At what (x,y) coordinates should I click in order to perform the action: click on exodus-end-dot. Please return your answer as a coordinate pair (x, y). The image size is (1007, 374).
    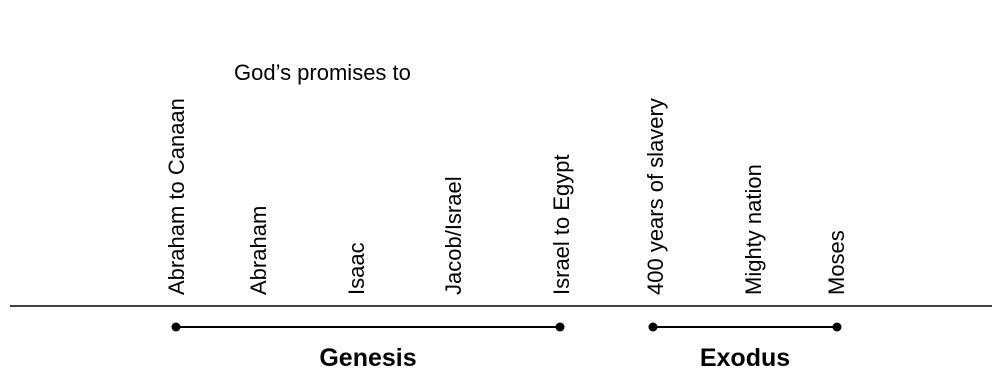
    Looking at the image, I should click on (837, 327).